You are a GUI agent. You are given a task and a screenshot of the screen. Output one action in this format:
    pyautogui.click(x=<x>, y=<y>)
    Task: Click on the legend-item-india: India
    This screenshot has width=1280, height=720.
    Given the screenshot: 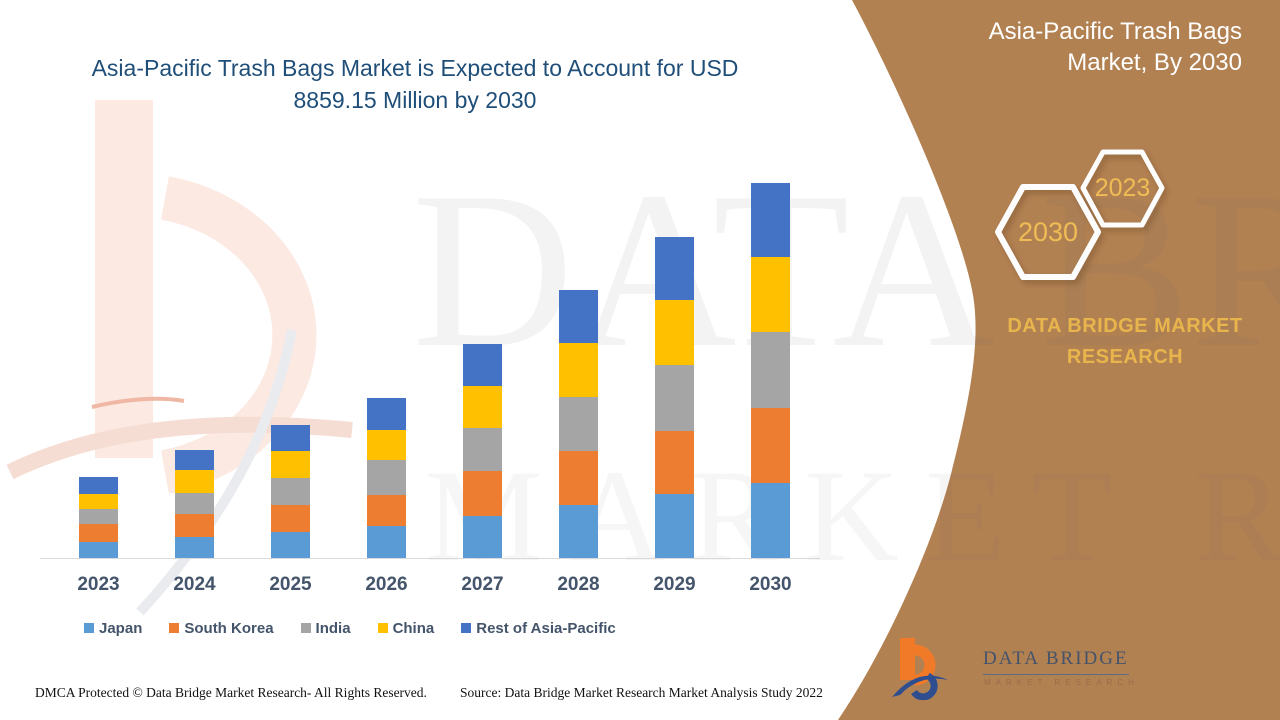 What is the action you would take?
    pyautogui.click(x=325, y=628)
    